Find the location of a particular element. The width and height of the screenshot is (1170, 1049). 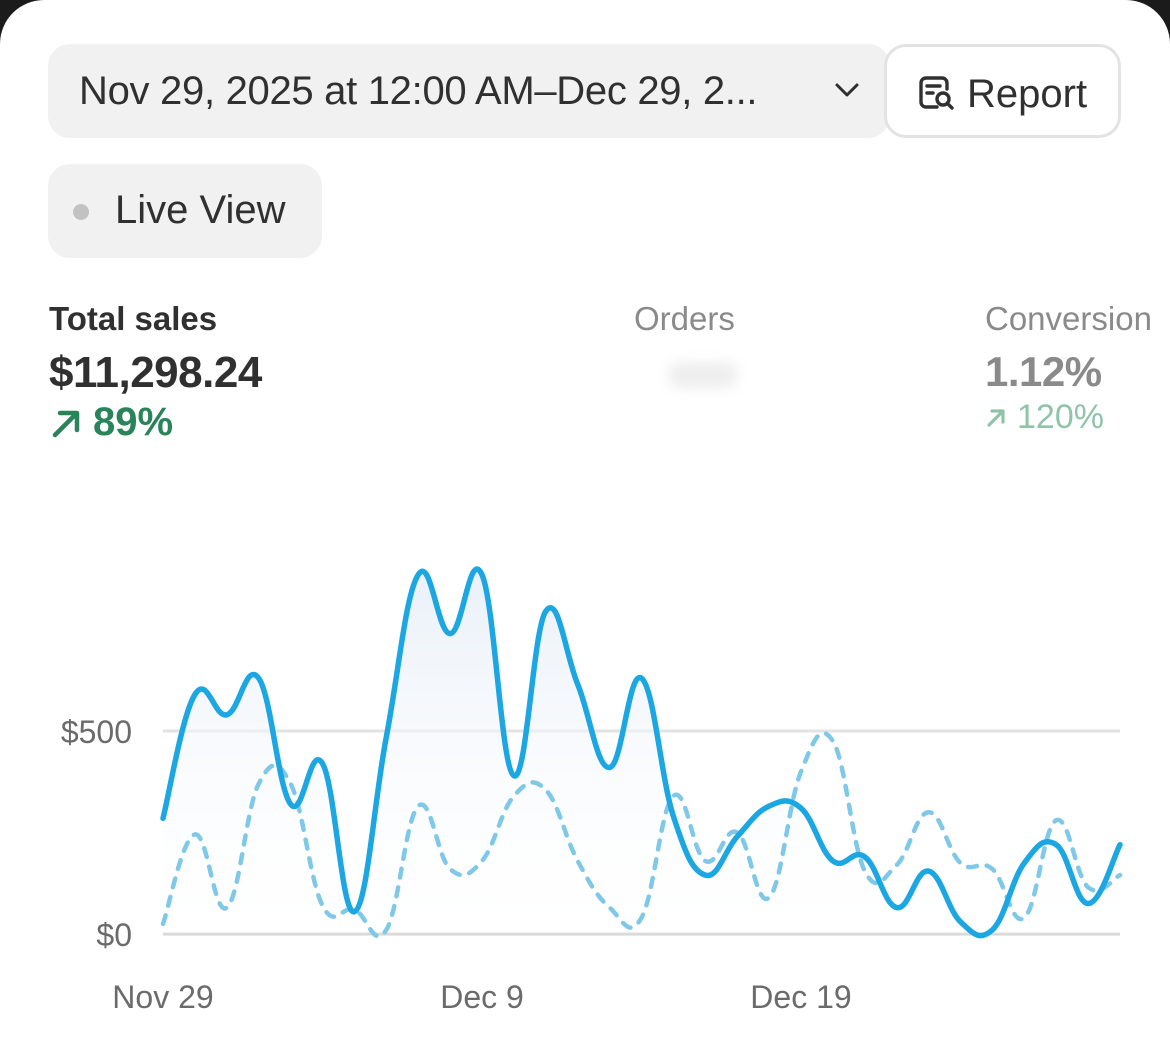

report-button: Report is located at coordinates (1002, 91).